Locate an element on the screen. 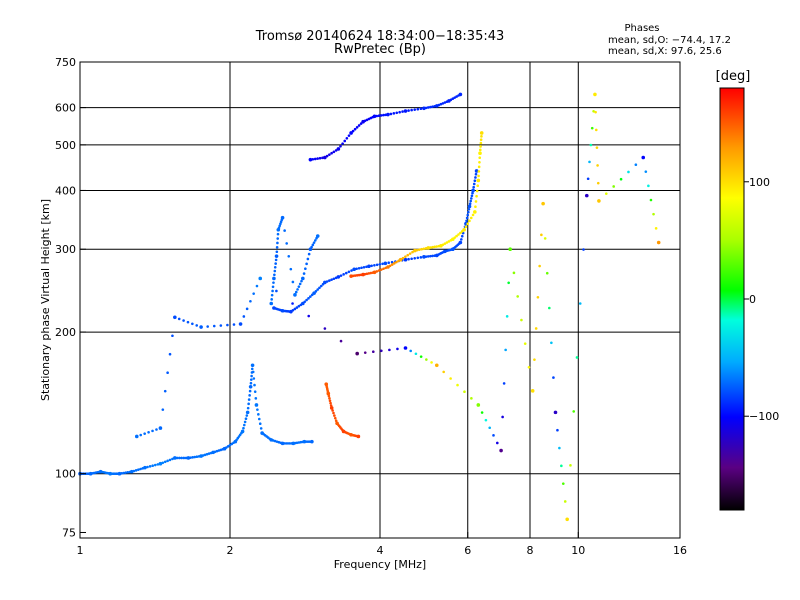 This screenshot has width=800, height=600. x-tick-label: 16 is located at coordinates (680, 550).